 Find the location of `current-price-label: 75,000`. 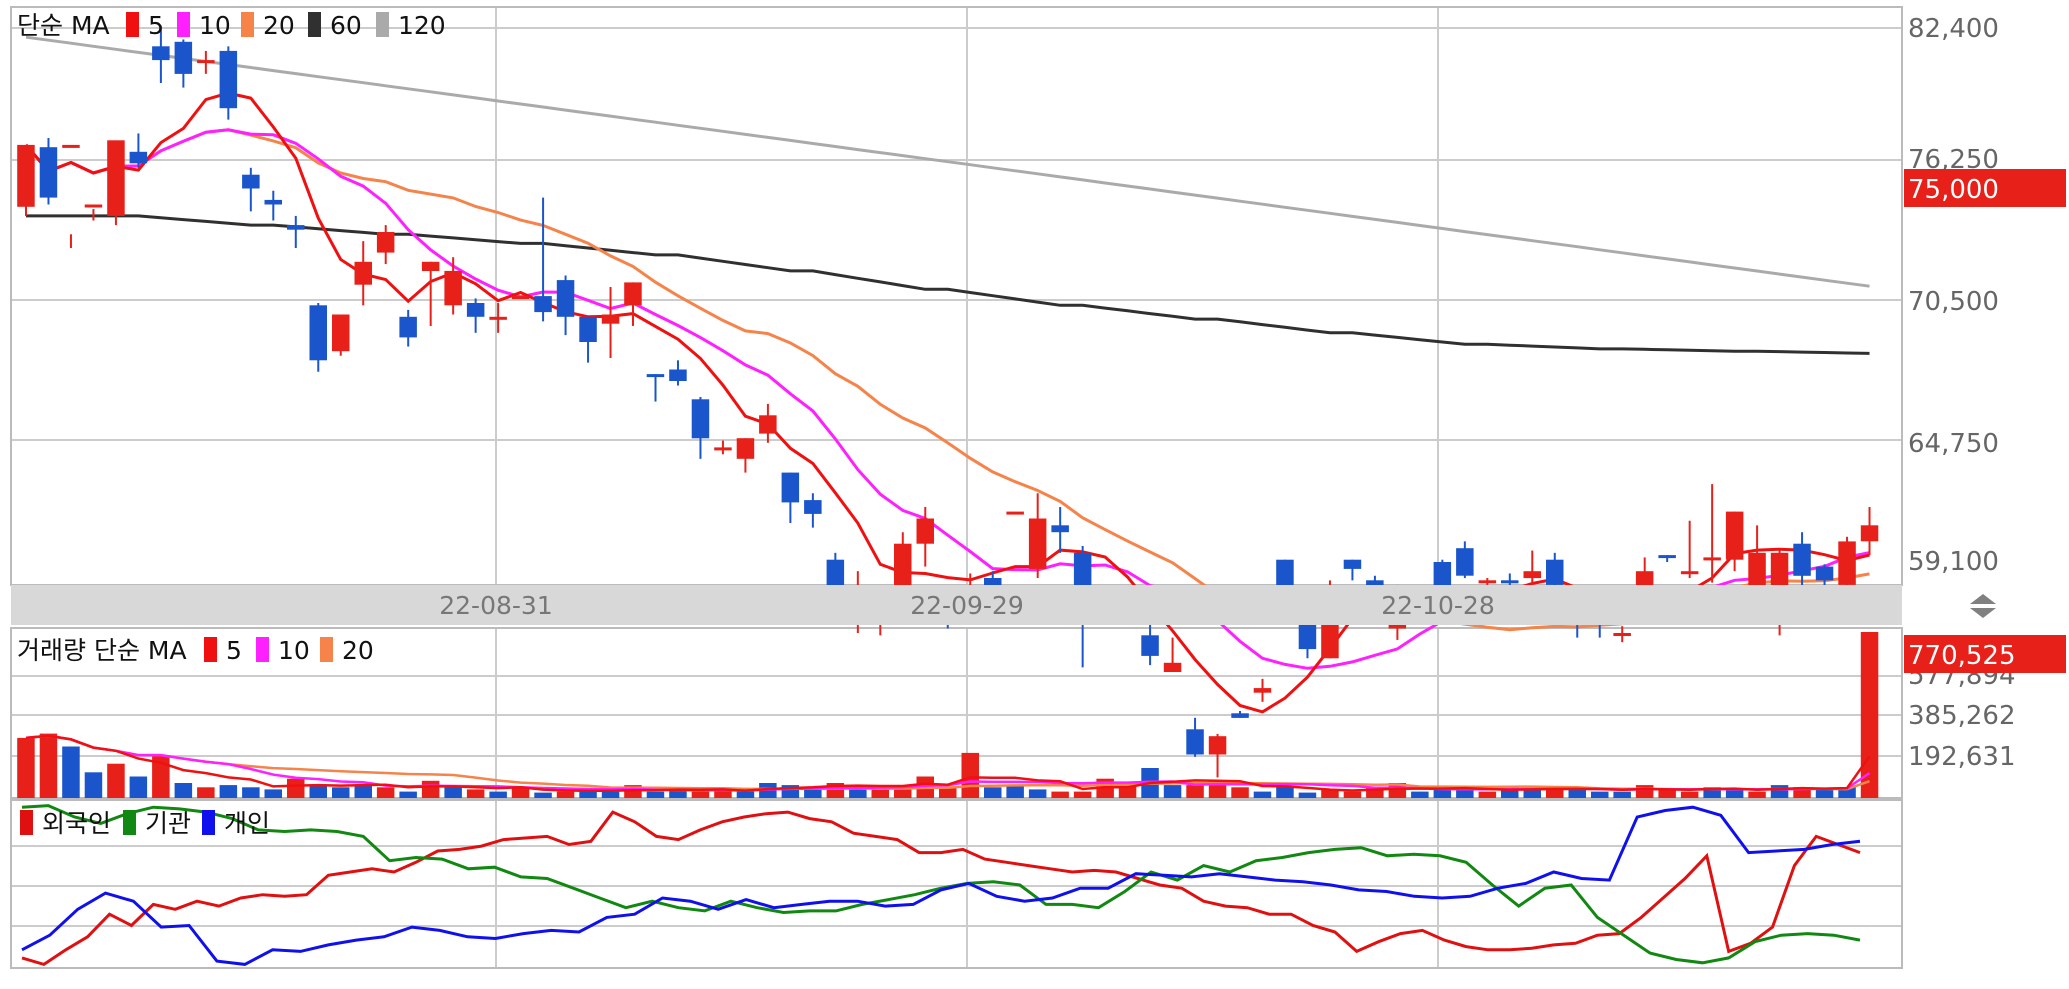

current-price-label: 75,000 is located at coordinates (1953, 190).